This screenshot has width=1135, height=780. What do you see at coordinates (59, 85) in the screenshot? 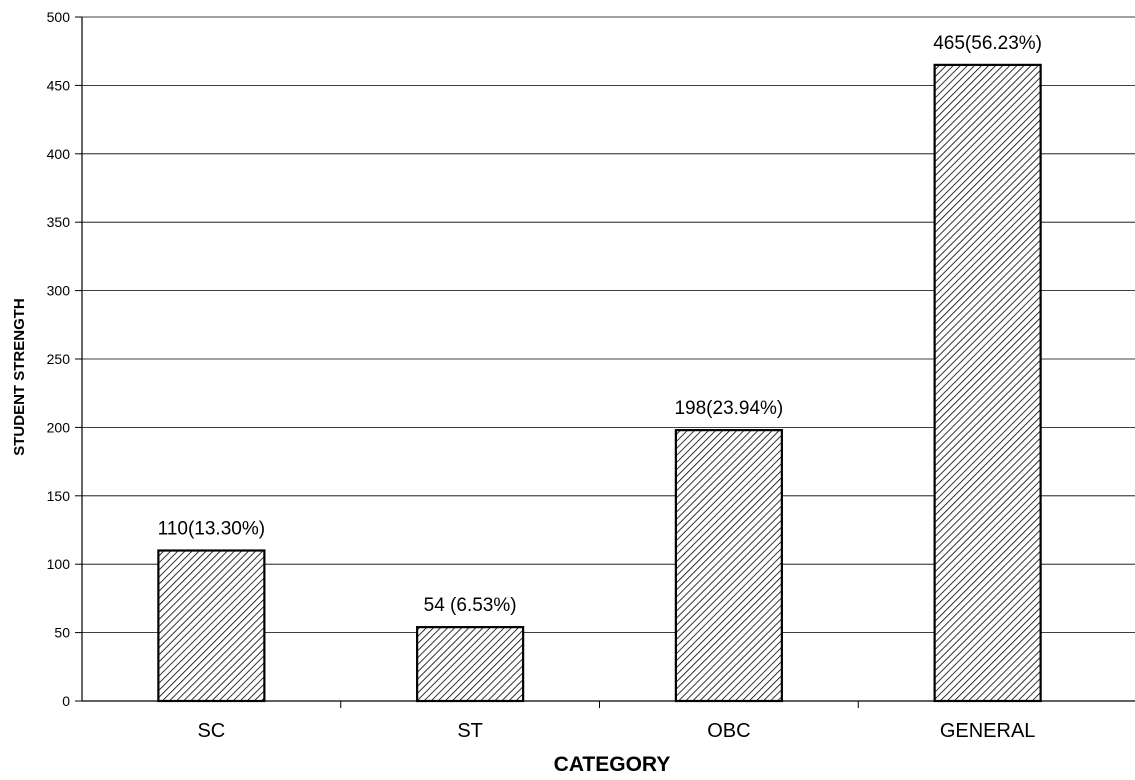
I see `y-tick-label: 450` at bounding box center [59, 85].